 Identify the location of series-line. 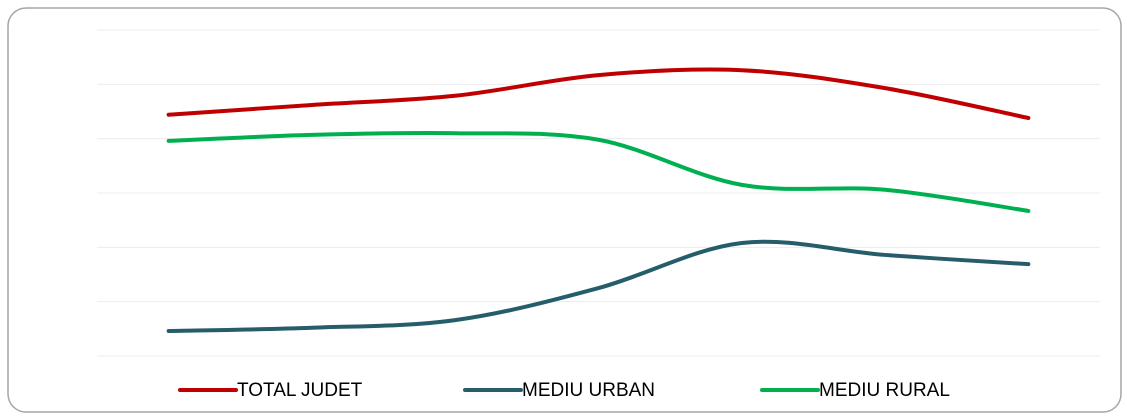
(598, 94).